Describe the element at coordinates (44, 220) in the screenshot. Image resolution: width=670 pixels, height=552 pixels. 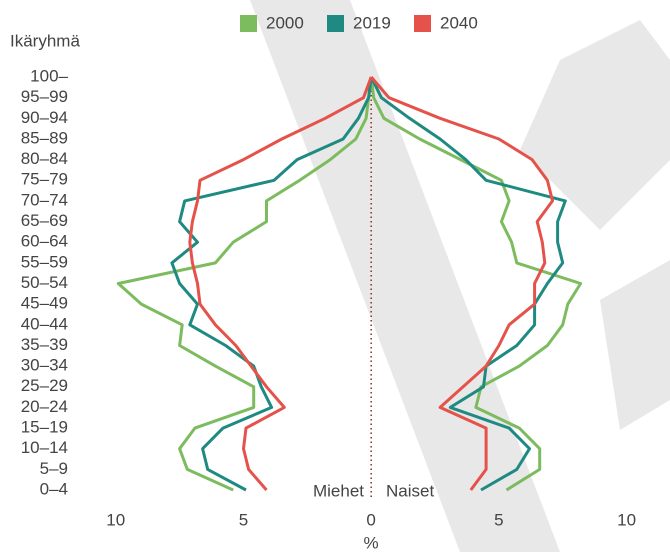
I see `y-tick-label: 65–69` at that location.